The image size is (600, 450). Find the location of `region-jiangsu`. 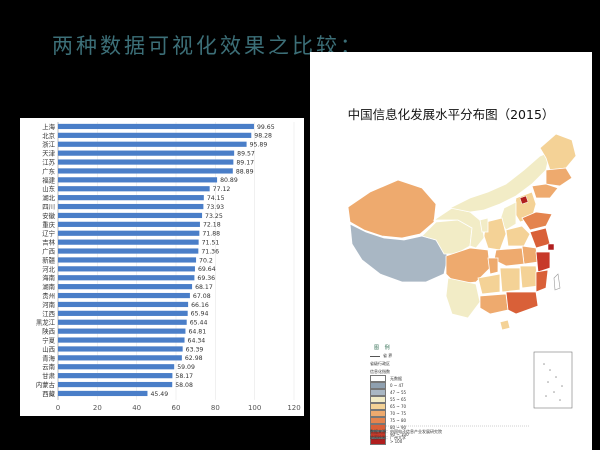

region-jiangsu is located at coordinates (540, 238).